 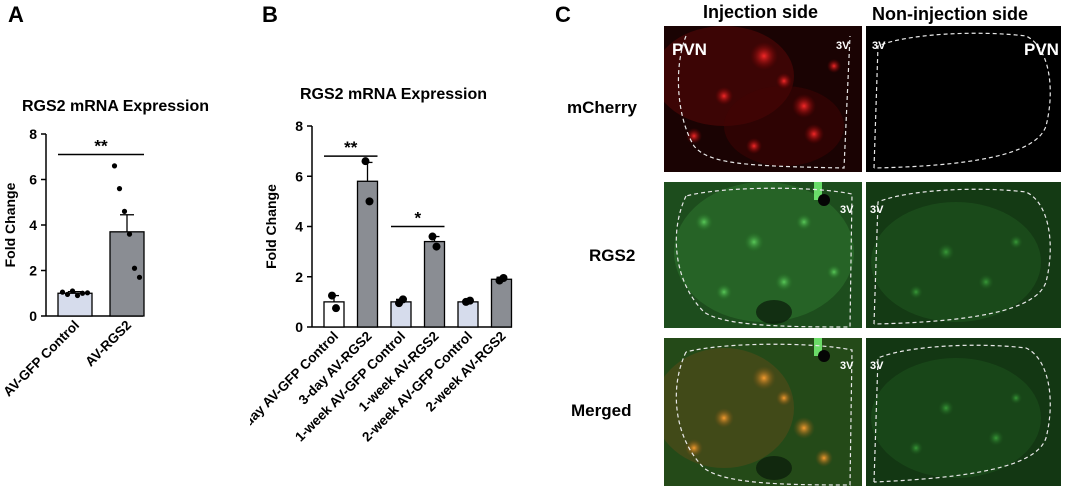 What do you see at coordinates (270, 14) in the screenshot?
I see `panel-b-letter: B` at bounding box center [270, 14].